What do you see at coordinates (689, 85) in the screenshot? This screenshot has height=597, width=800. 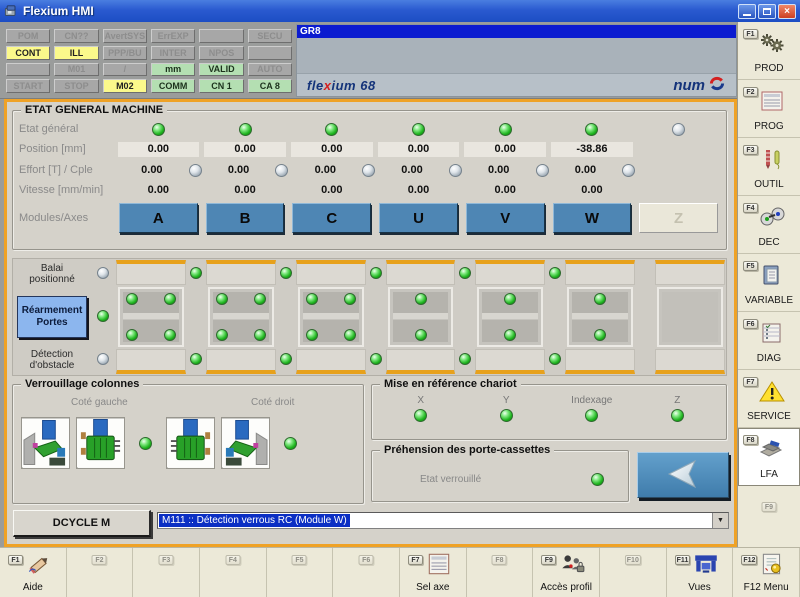 I see `num-logo-text: num` at bounding box center [689, 85].